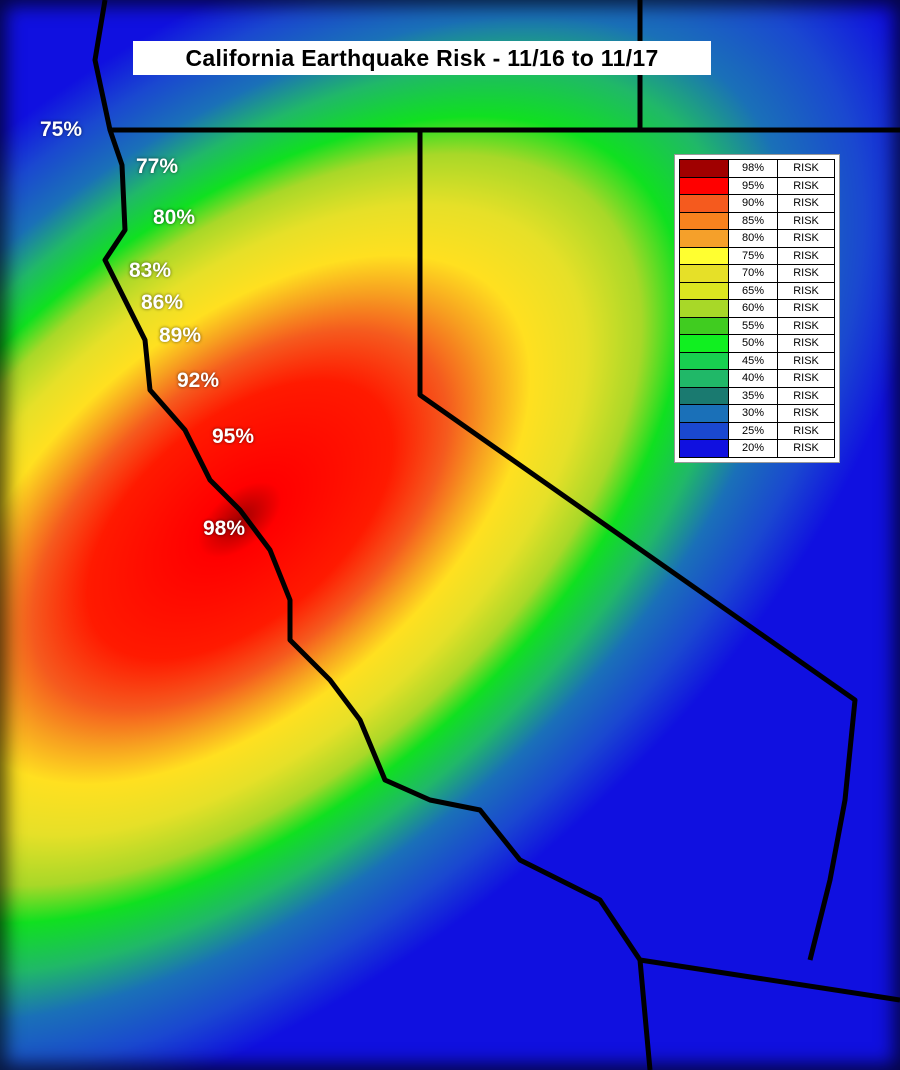 Image resolution: width=900 pixels, height=1070 pixels. I want to click on legend-row: 30% RISK, so click(757, 413).